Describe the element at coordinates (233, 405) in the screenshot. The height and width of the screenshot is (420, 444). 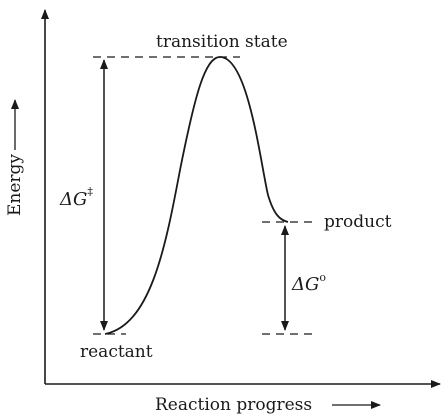
I see `x-axis-label: Reaction progress` at that location.